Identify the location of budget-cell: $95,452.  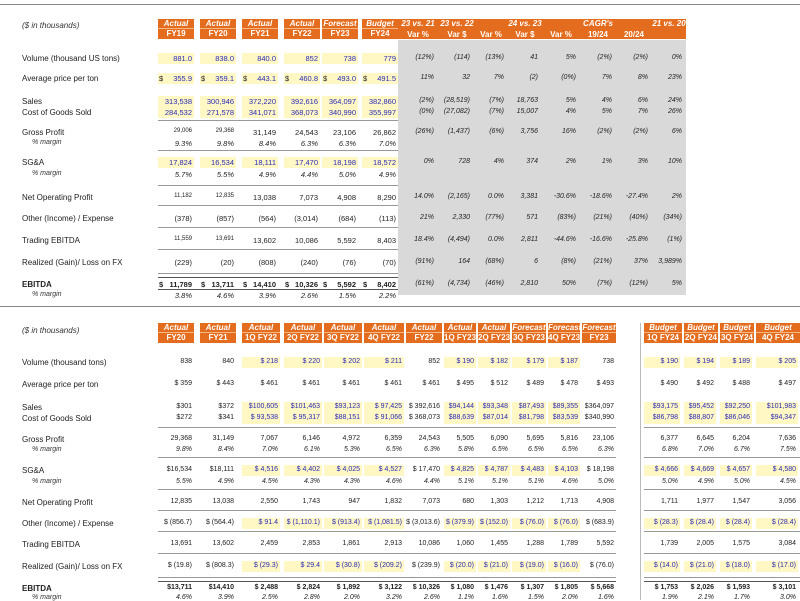
(701, 406).